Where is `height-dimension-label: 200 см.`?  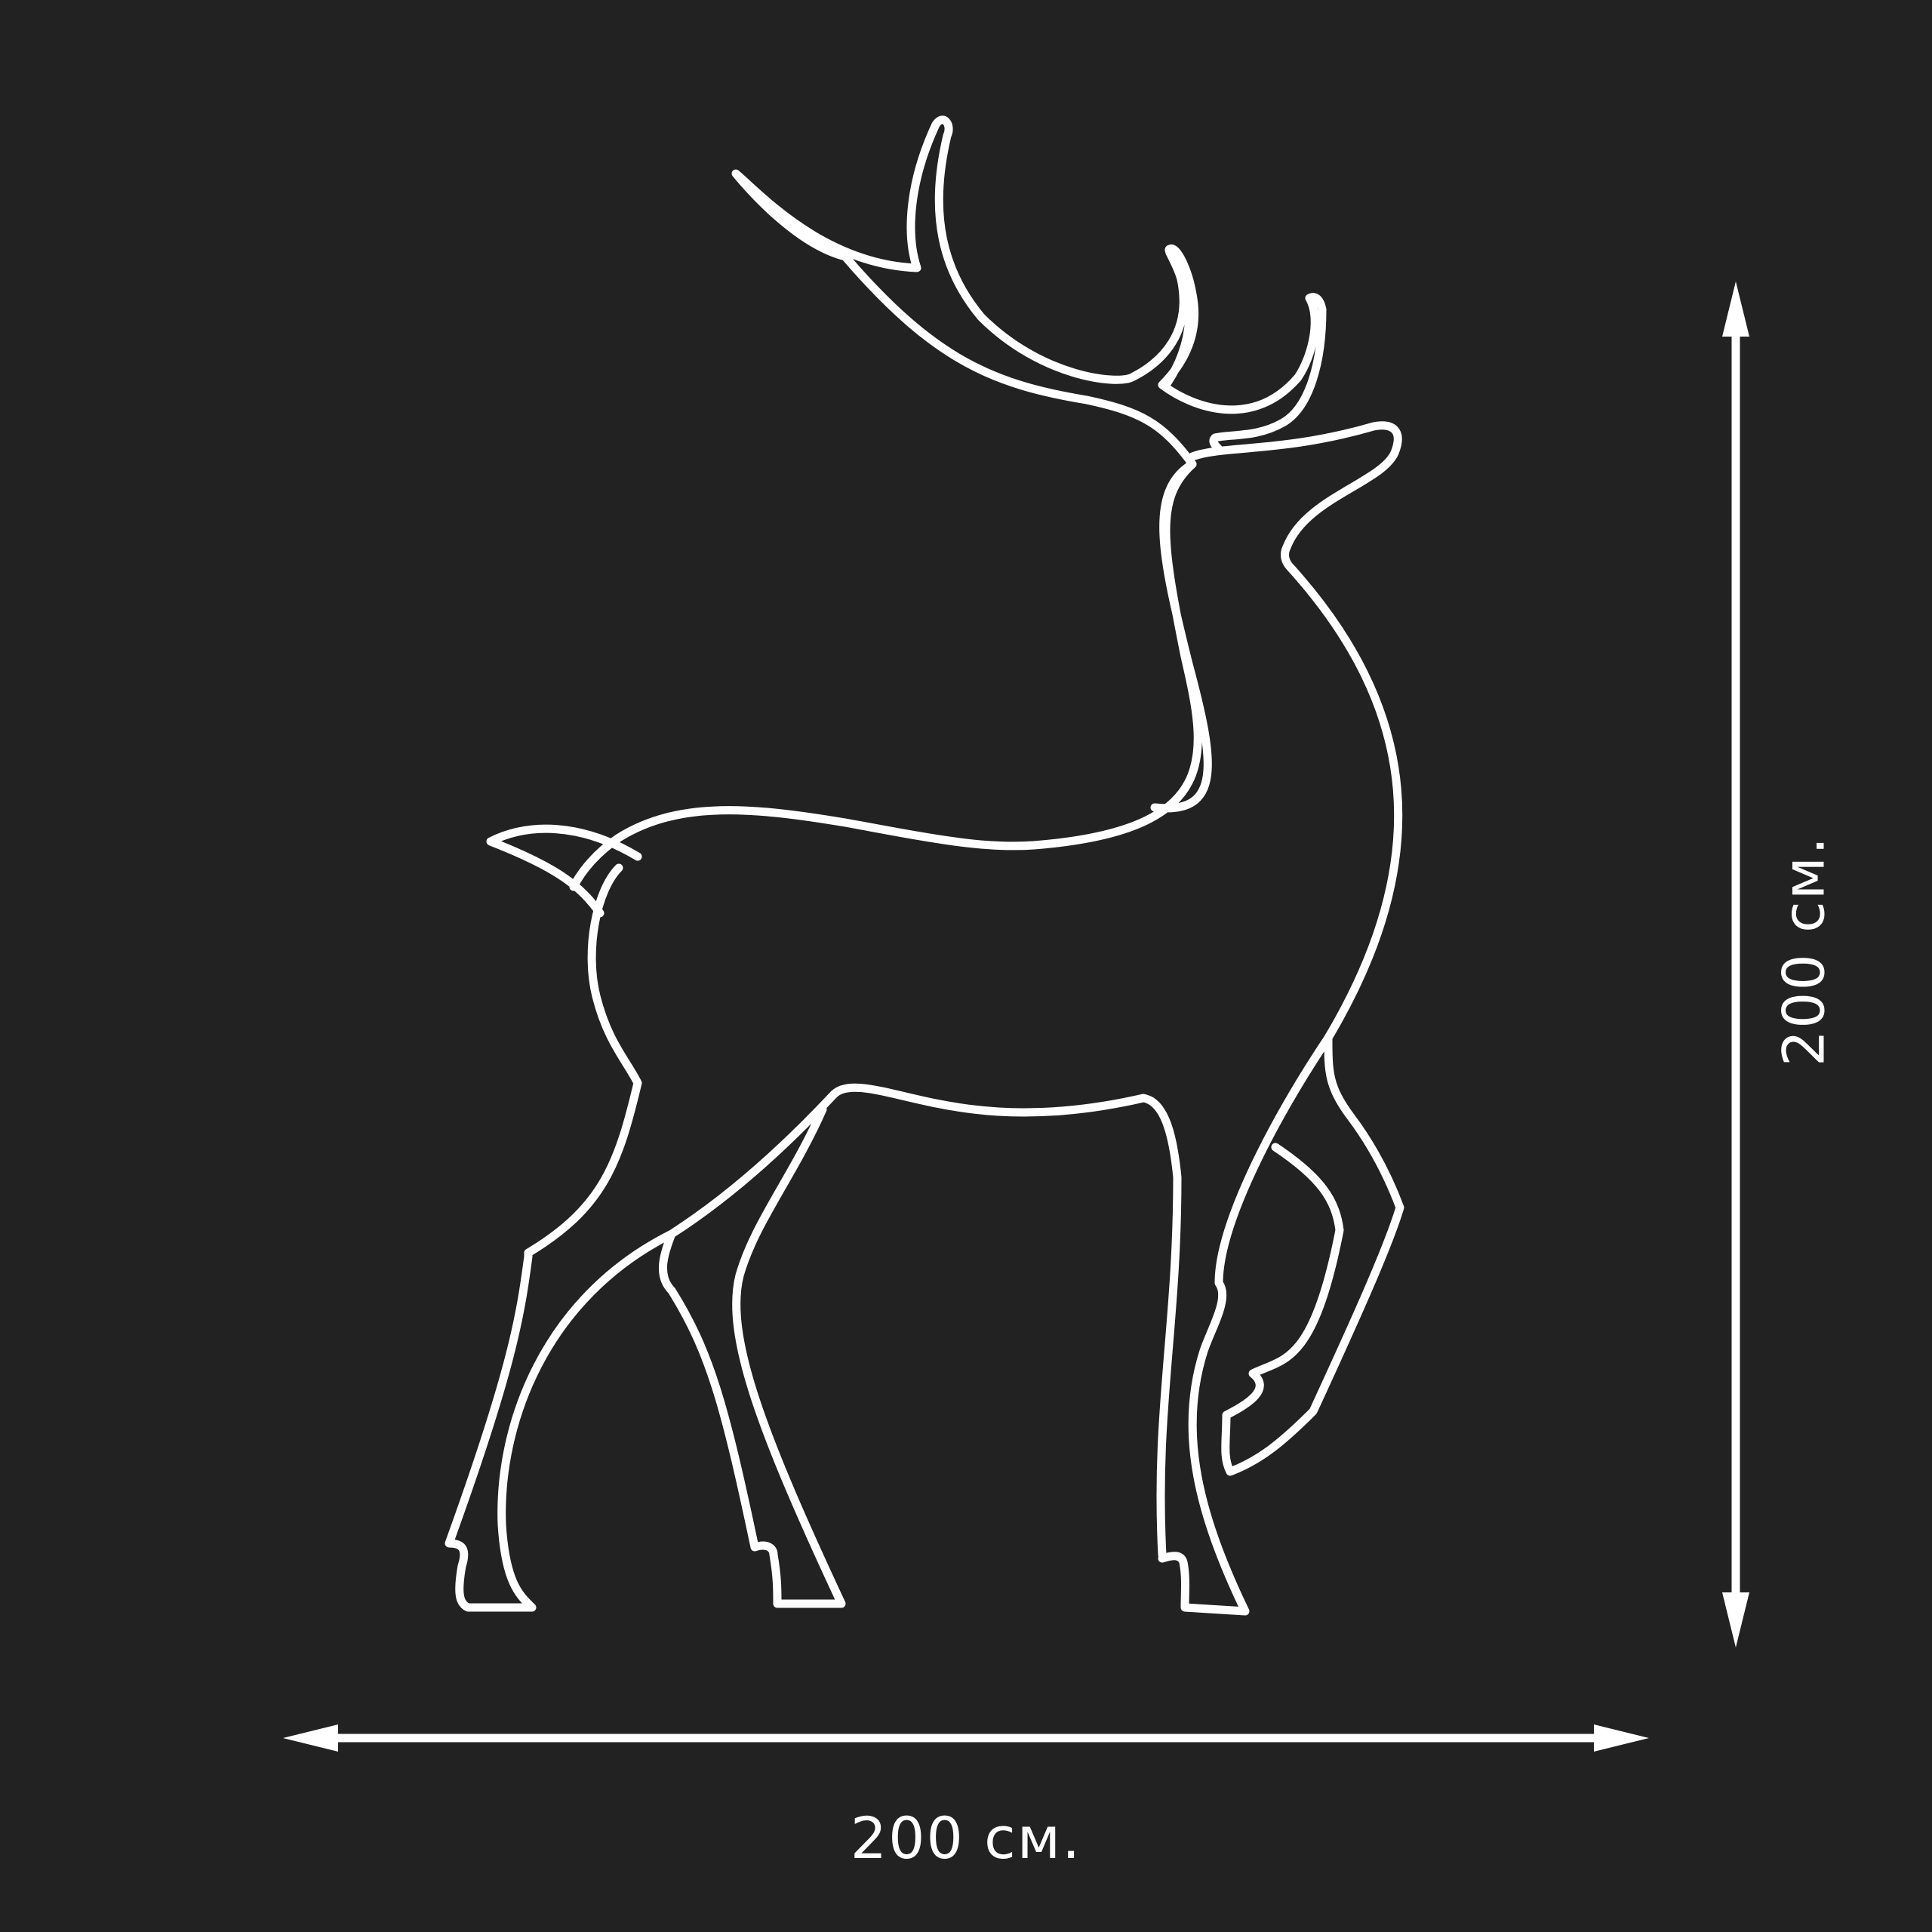
height-dimension-label: 200 см. is located at coordinates (1804, 951).